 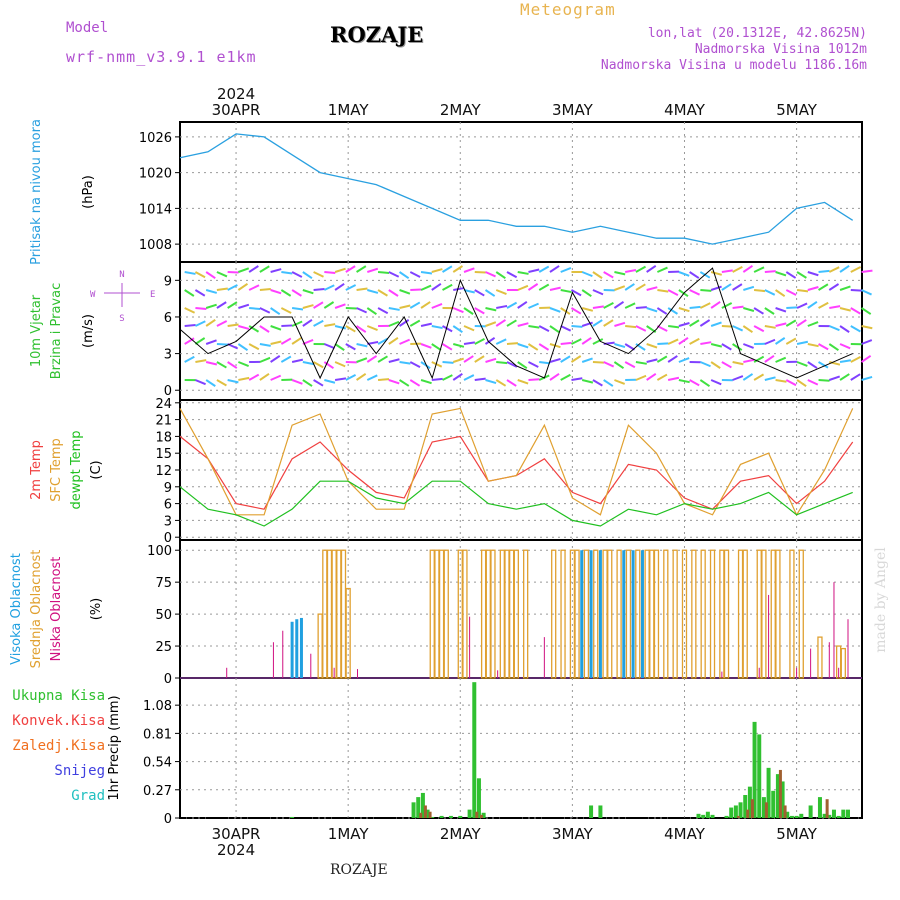 What do you see at coordinates (163, 421) in the screenshot?
I see `temperature-ytick-label: 21` at bounding box center [163, 421].